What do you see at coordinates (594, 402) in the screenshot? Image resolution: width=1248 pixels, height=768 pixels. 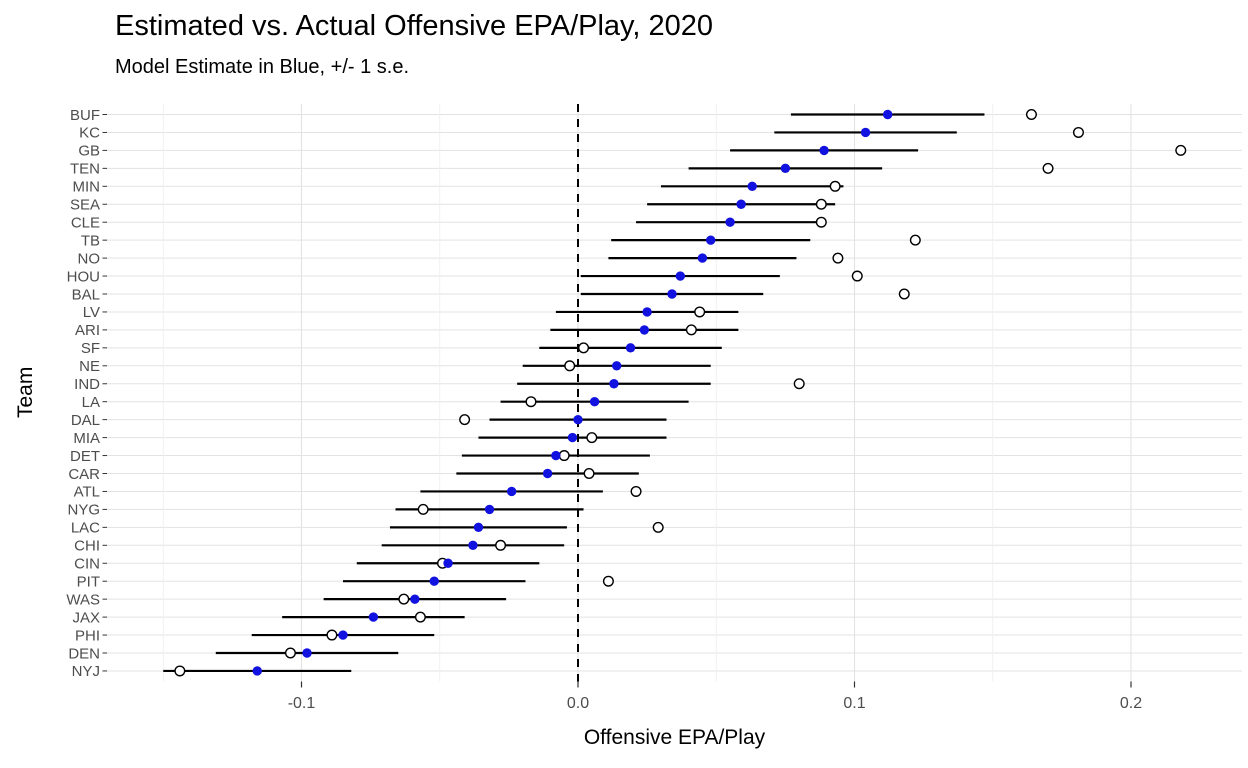 I see `estimate-point-LA` at bounding box center [594, 402].